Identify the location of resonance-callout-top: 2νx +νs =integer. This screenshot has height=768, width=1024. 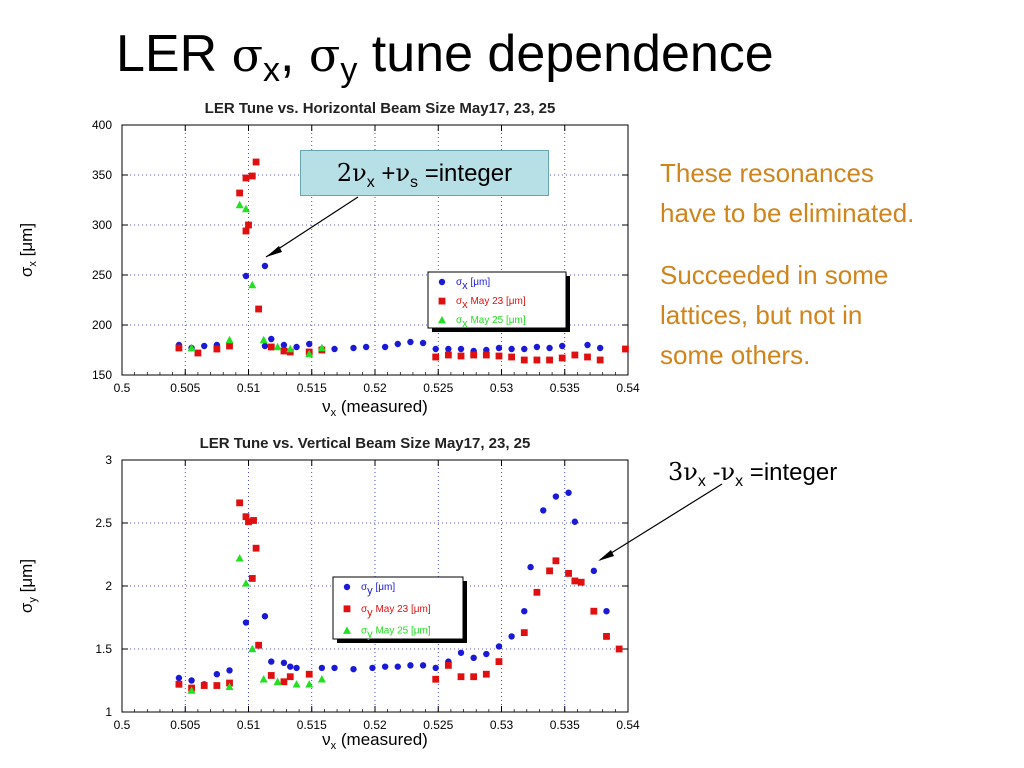
(424, 173).